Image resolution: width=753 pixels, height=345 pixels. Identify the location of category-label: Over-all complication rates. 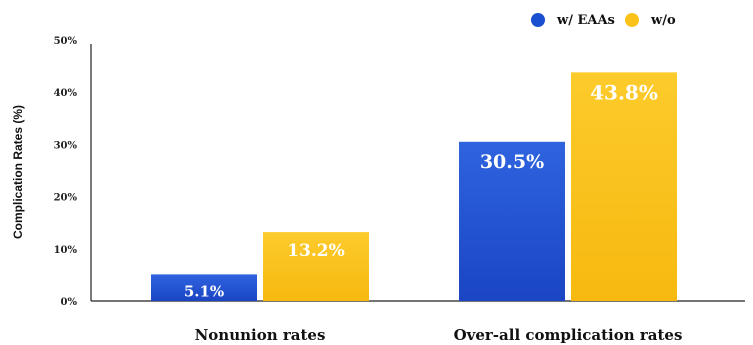
(568, 335).